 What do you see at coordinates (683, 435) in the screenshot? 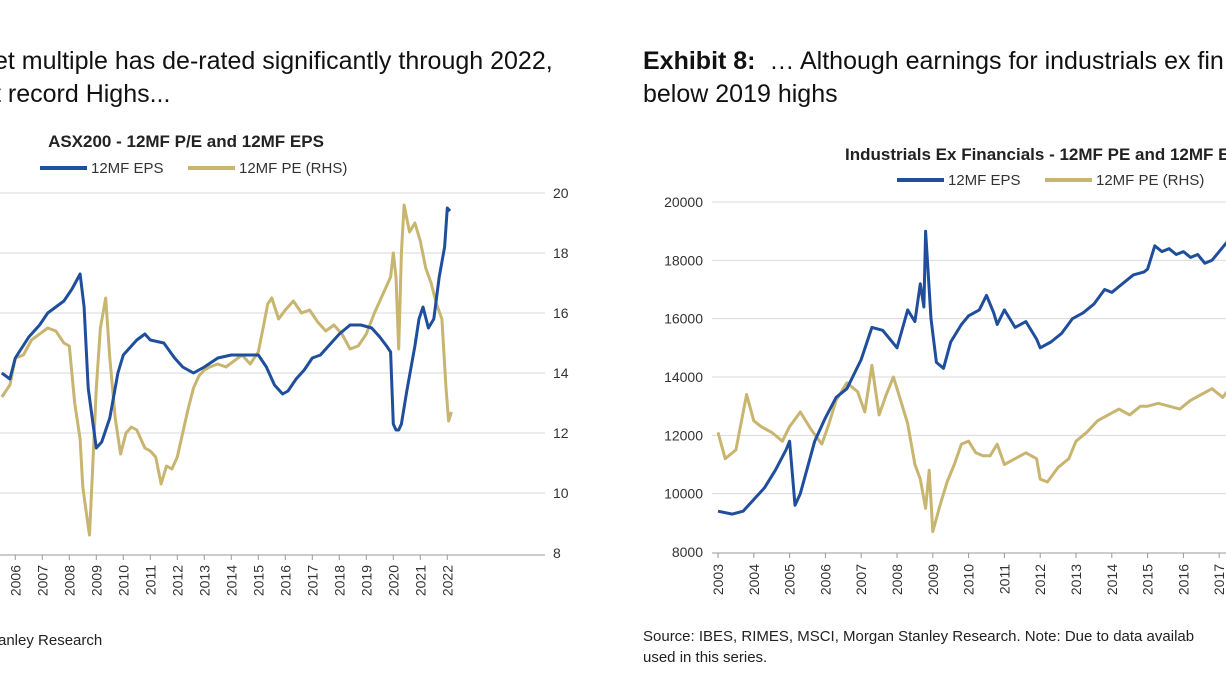
I see `right-y-tick-label: 12000` at bounding box center [683, 435].